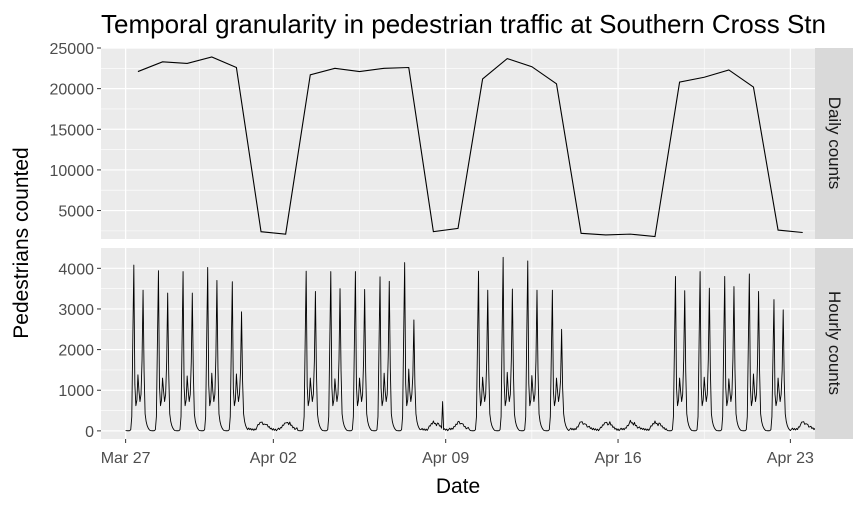 Image resolution: width=864 pixels, height=509 pixels. I want to click on y-tick-label: 25000, so click(72, 49).